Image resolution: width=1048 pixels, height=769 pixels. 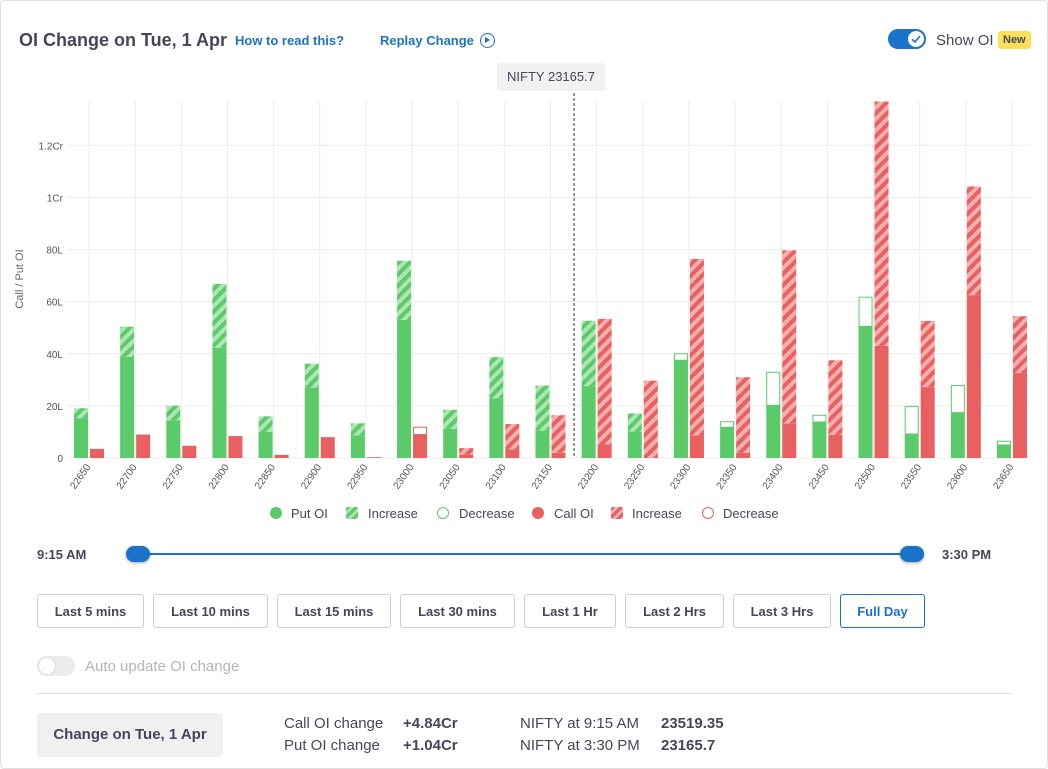 I want to click on slider-end-handle, so click(x=912, y=554).